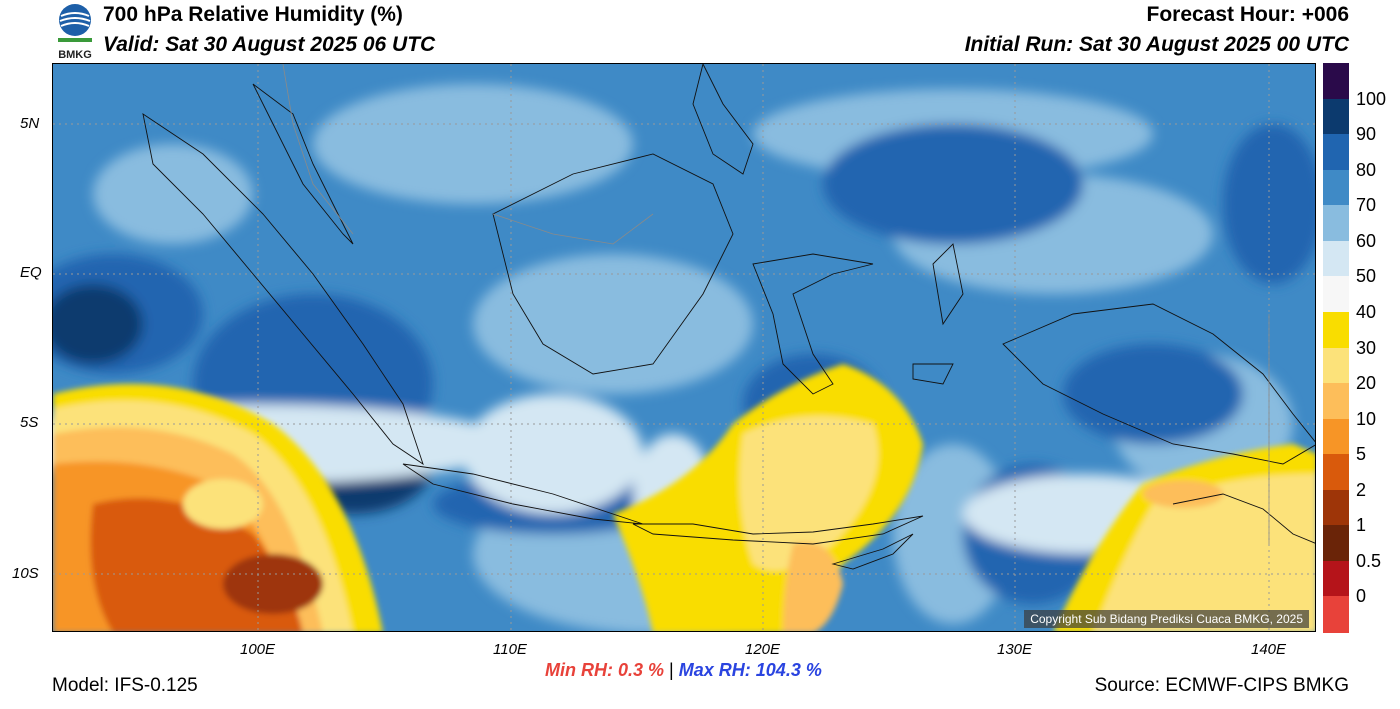 The image size is (1400, 709). I want to click on legend-label: 80, so click(1366, 169).